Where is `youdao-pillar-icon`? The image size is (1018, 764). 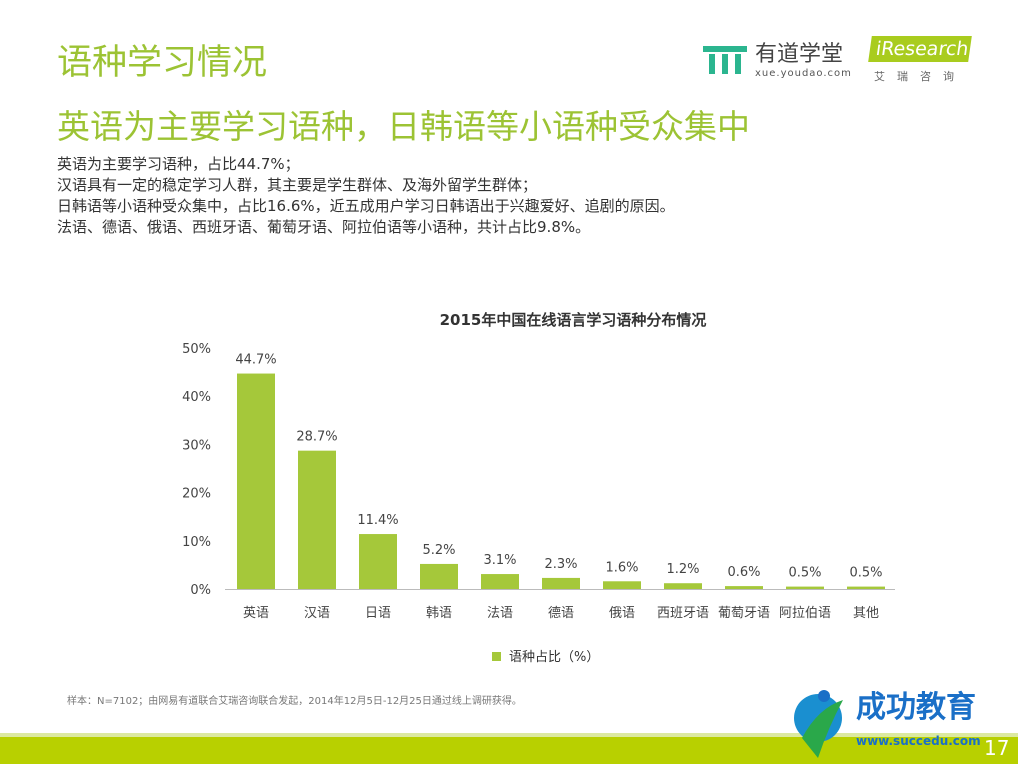
youdao-pillar-icon is located at coordinates (725, 60).